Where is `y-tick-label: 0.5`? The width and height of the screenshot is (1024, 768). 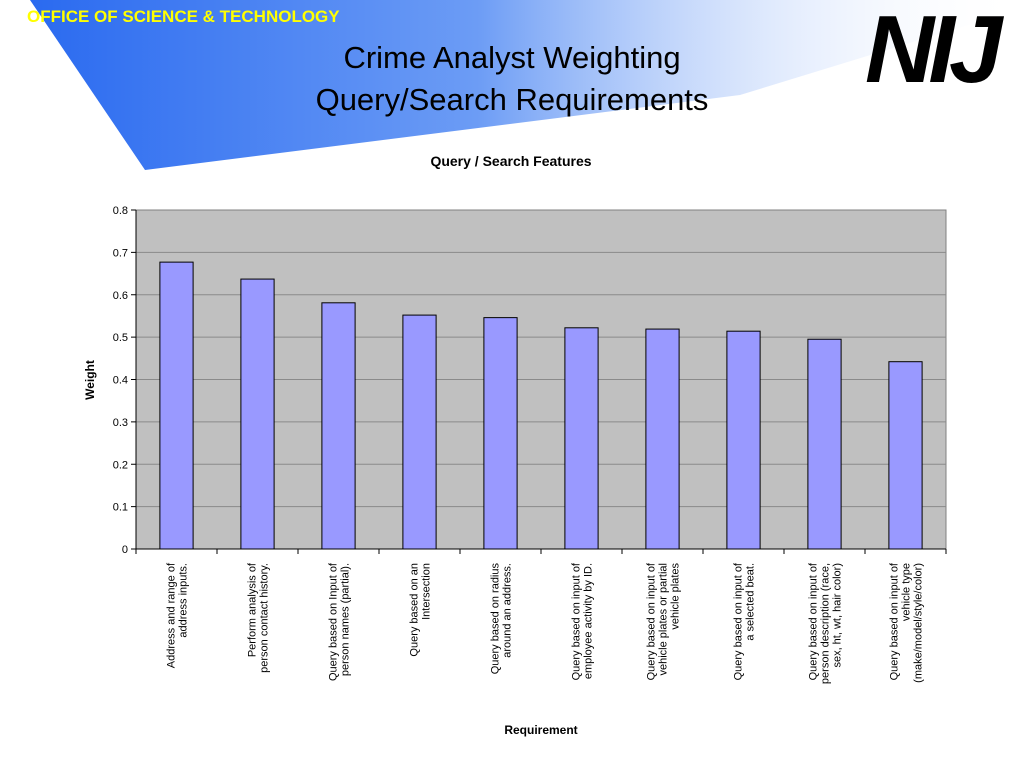
y-tick-label: 0.5 is located at coordinates (120, 338).